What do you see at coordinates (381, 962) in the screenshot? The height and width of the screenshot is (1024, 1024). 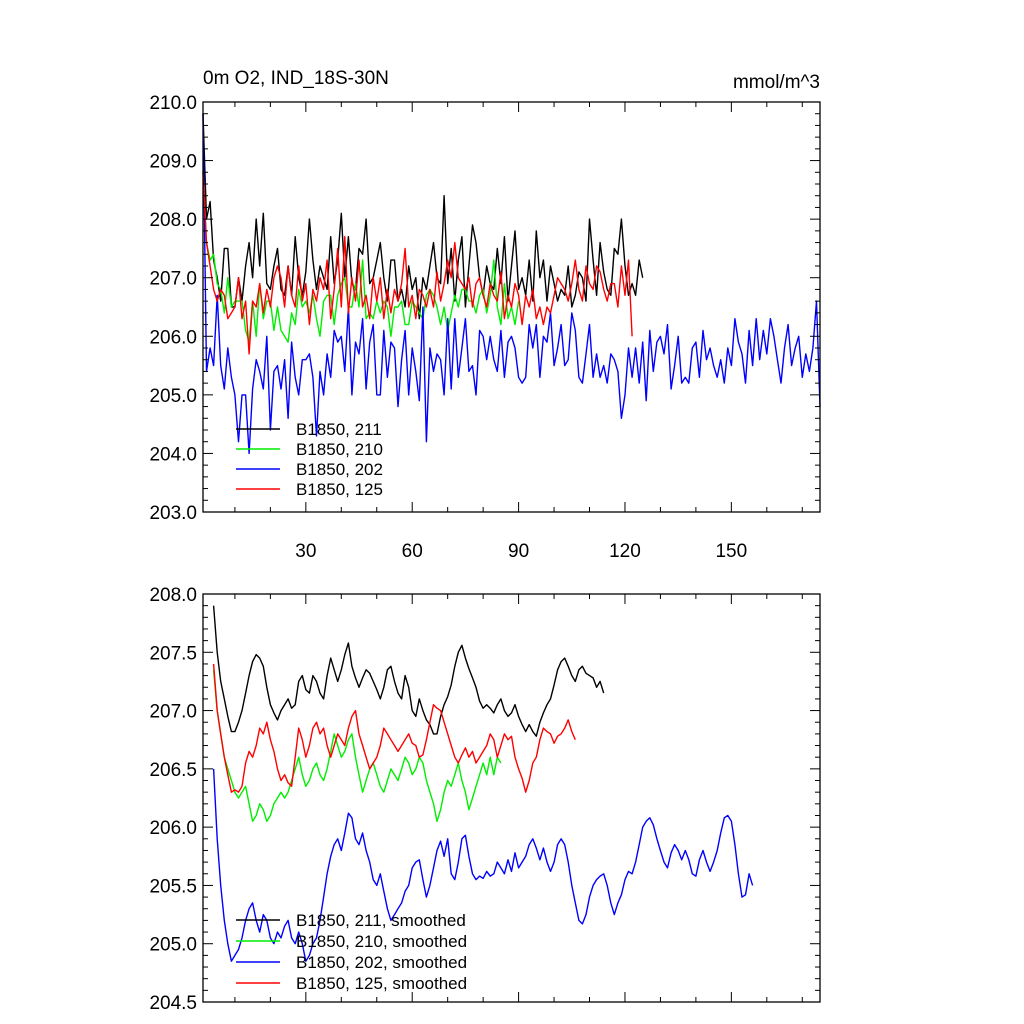 I see `bottom-legend-label-b1850-202-smoothed: B1850, 202, smoothed` at bounding box center [381, 962].